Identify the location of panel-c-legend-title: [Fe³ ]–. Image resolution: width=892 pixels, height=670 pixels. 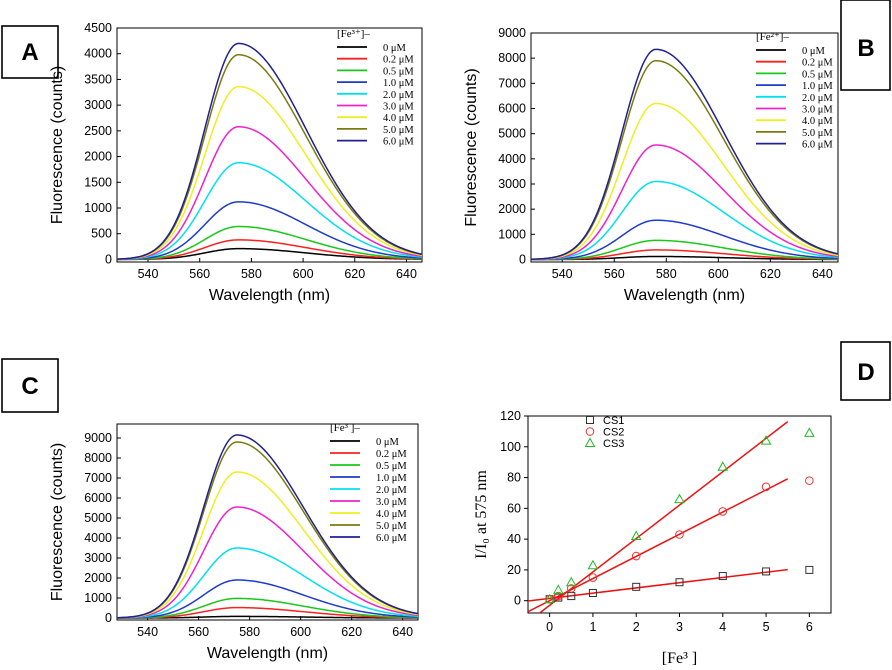
(345, 428).